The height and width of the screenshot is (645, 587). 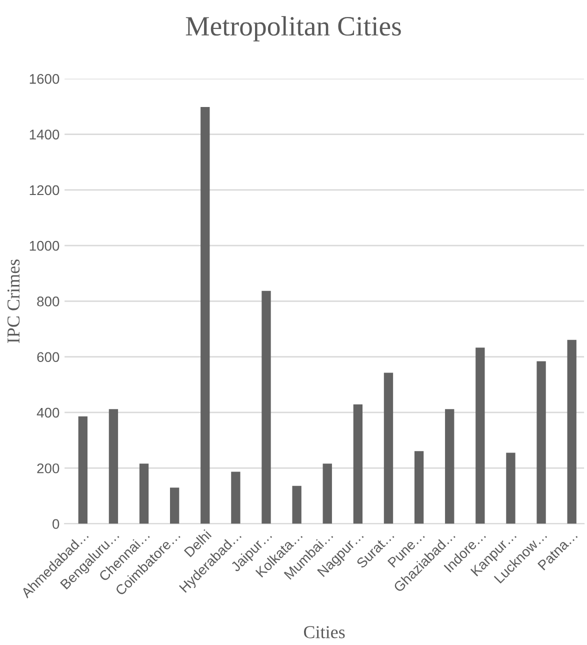 I want to click on y-axis-title: IPC Crimes, so click(x=13, y=301).